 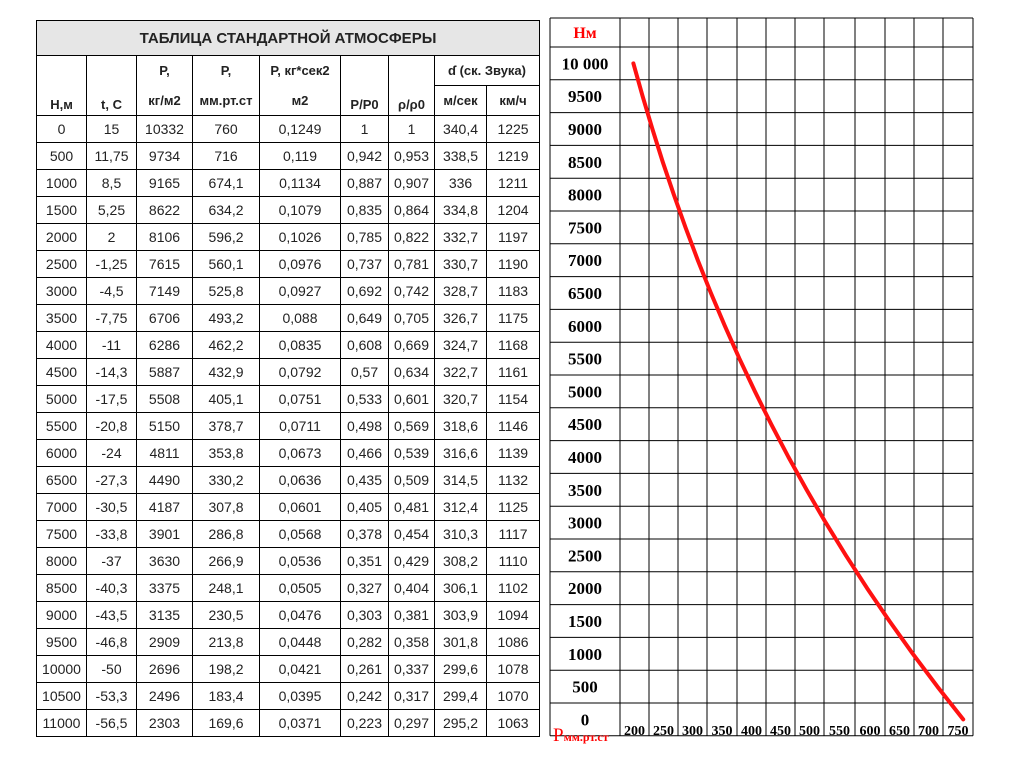 What do you see at coordinates (111, 399) in the screenshot?
I see `table-cell: -17,5` at bounding box center [111, 399].